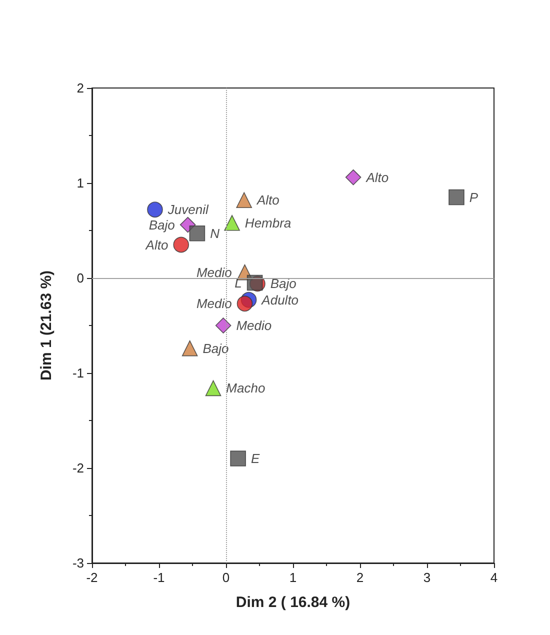 This screenshot has width=550, height=635. Describe the element at coordinates (360, 577) in the screenshot. I see `x-tick-label: 2` at that location.